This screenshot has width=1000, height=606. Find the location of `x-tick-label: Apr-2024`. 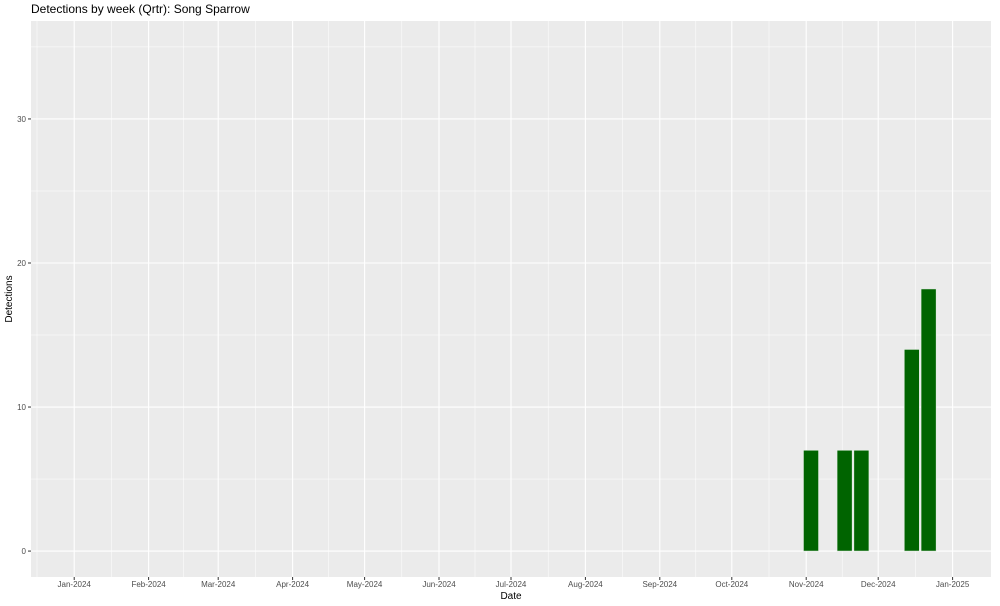

x-tick-label: Apr-2024 is located at coordinates (292, 584).